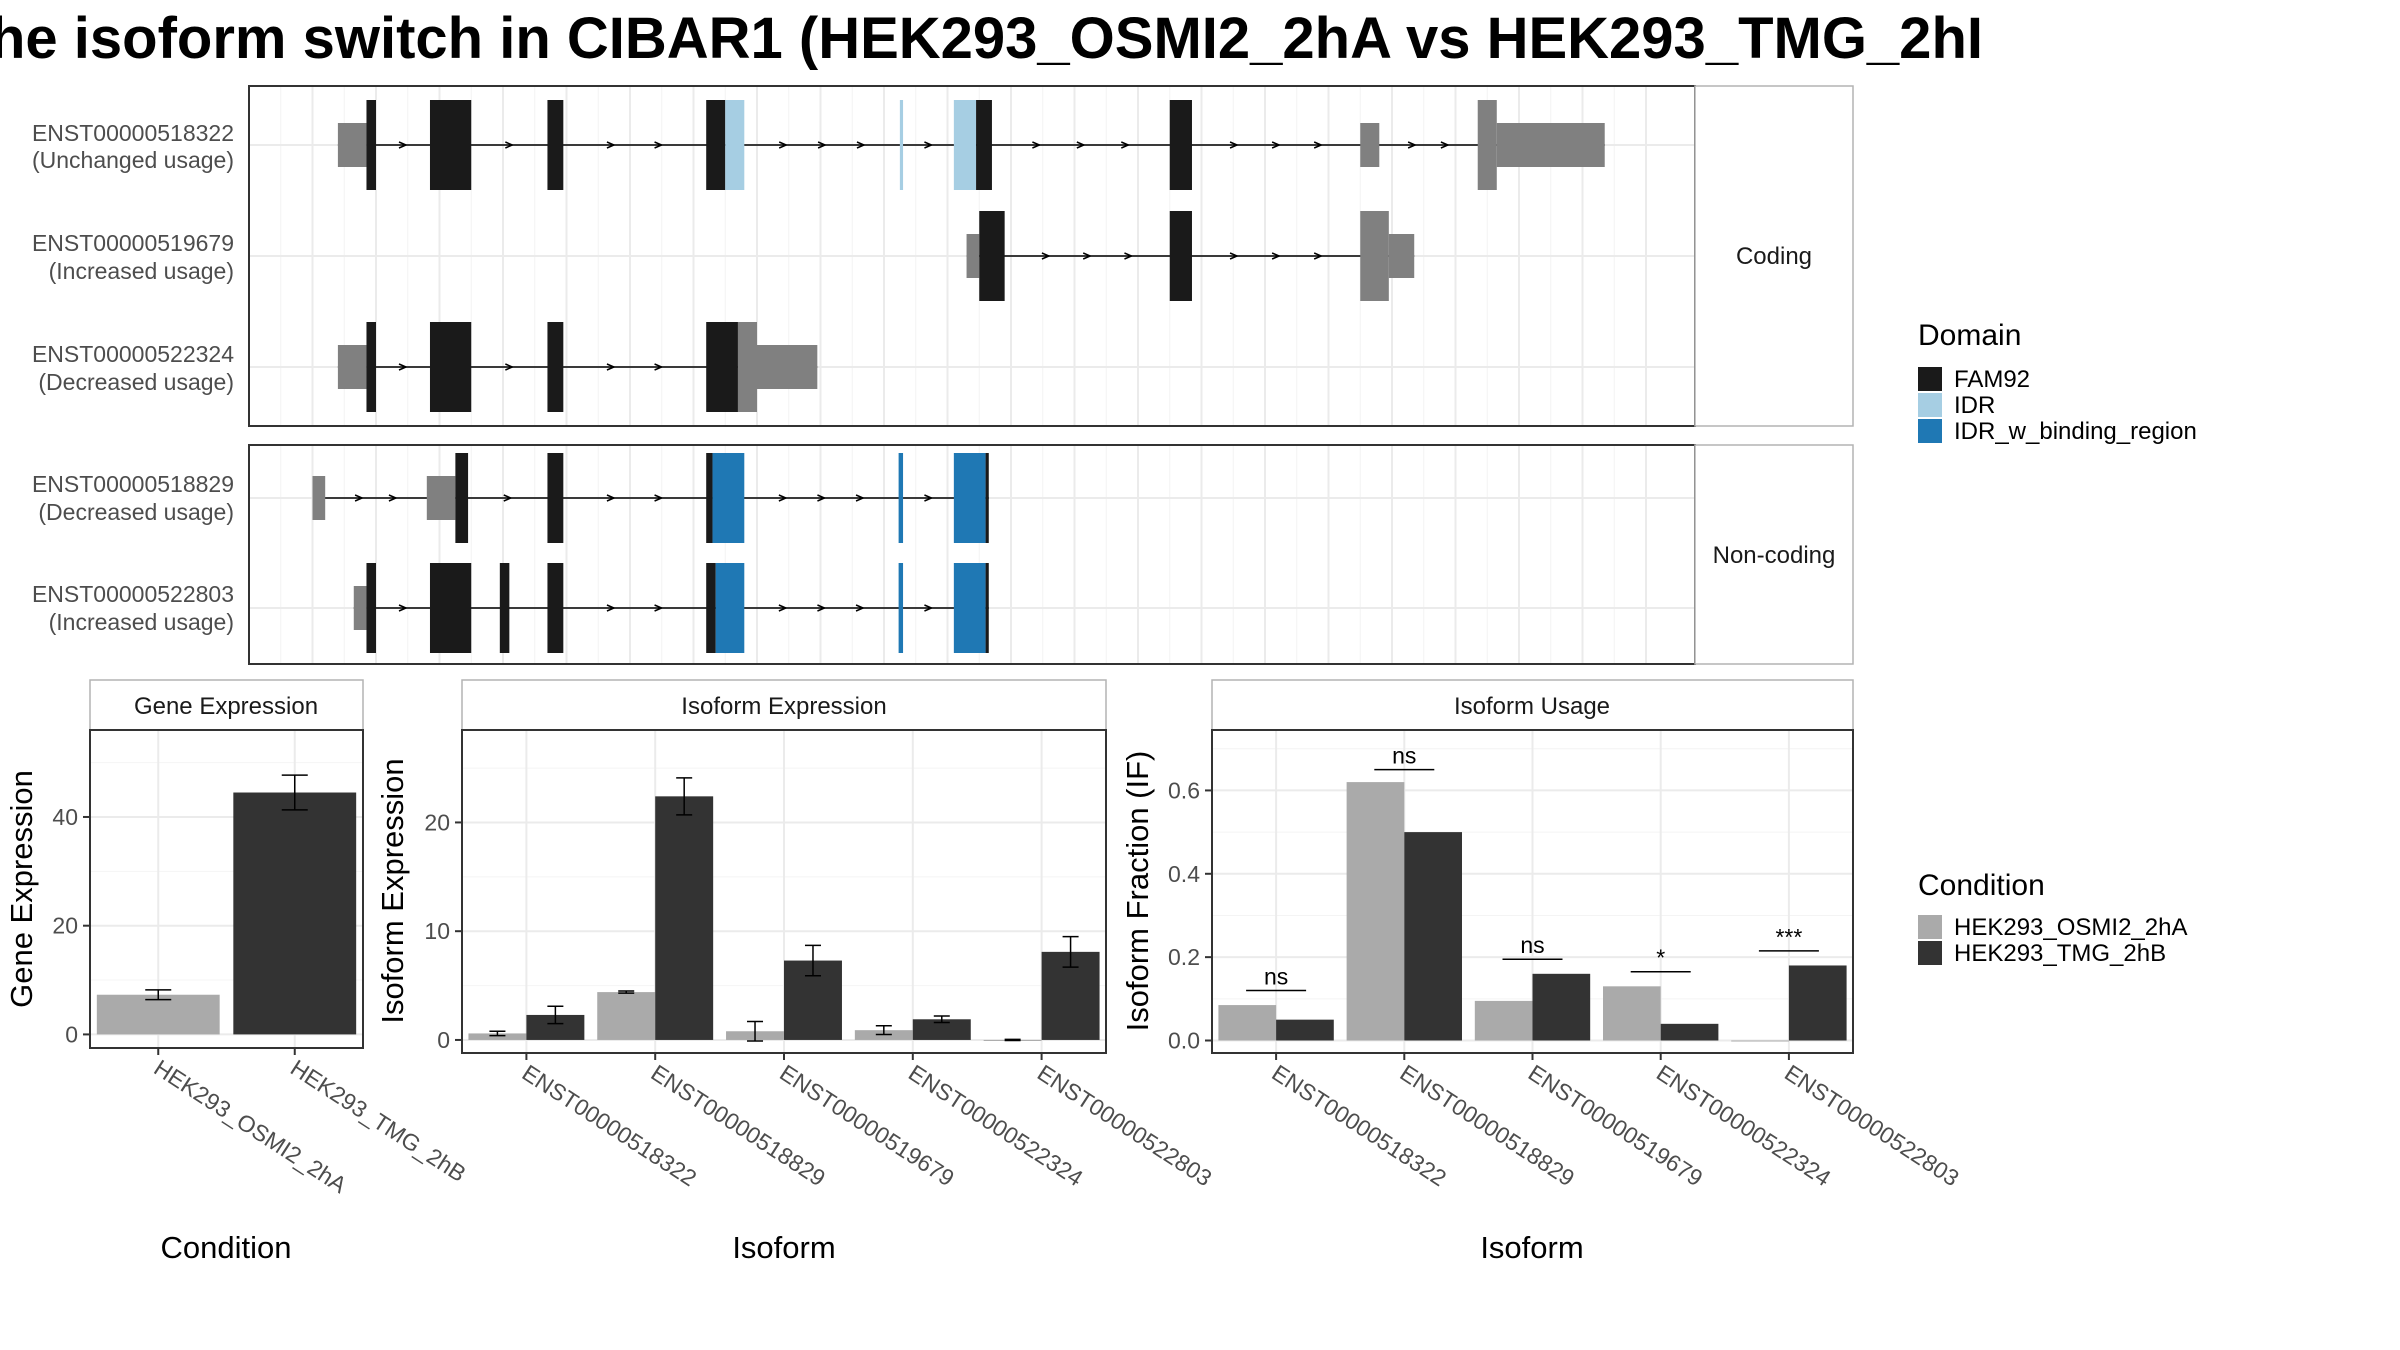  Describe the element at coordinates (141, 271) in the screenshot. I see `transcript-usage-label: (Increased usage)` at that location.